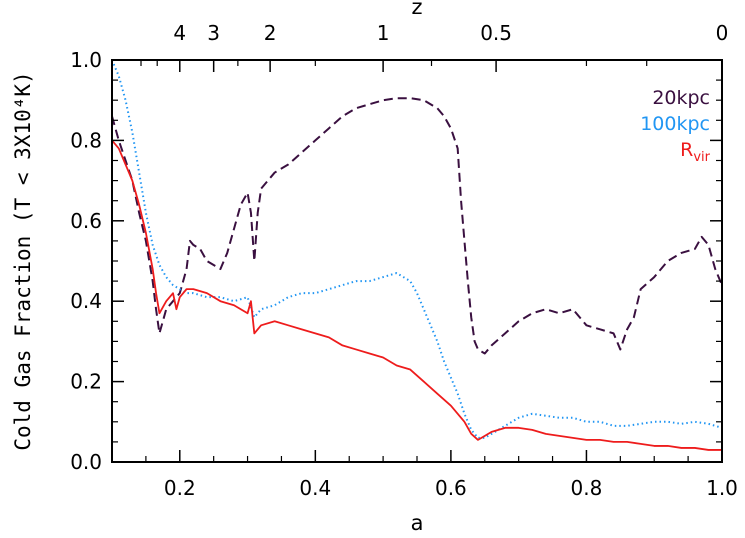 Image resolution: width=745 pixels, height=538 pixels. I want to click on top-tick-label: 0.5, so click(496, 33).